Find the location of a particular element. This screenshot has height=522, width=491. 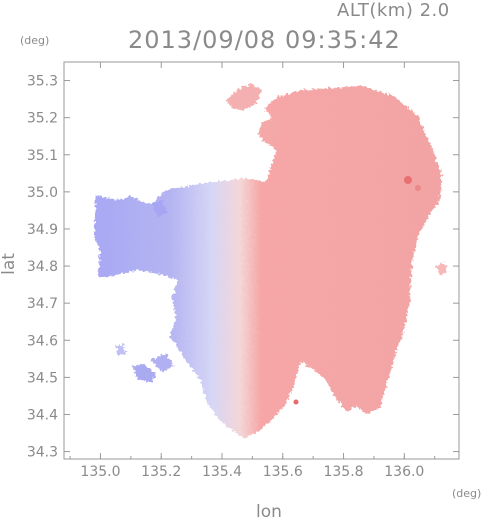

echo-hotspot is located at coordinates (408, 180).